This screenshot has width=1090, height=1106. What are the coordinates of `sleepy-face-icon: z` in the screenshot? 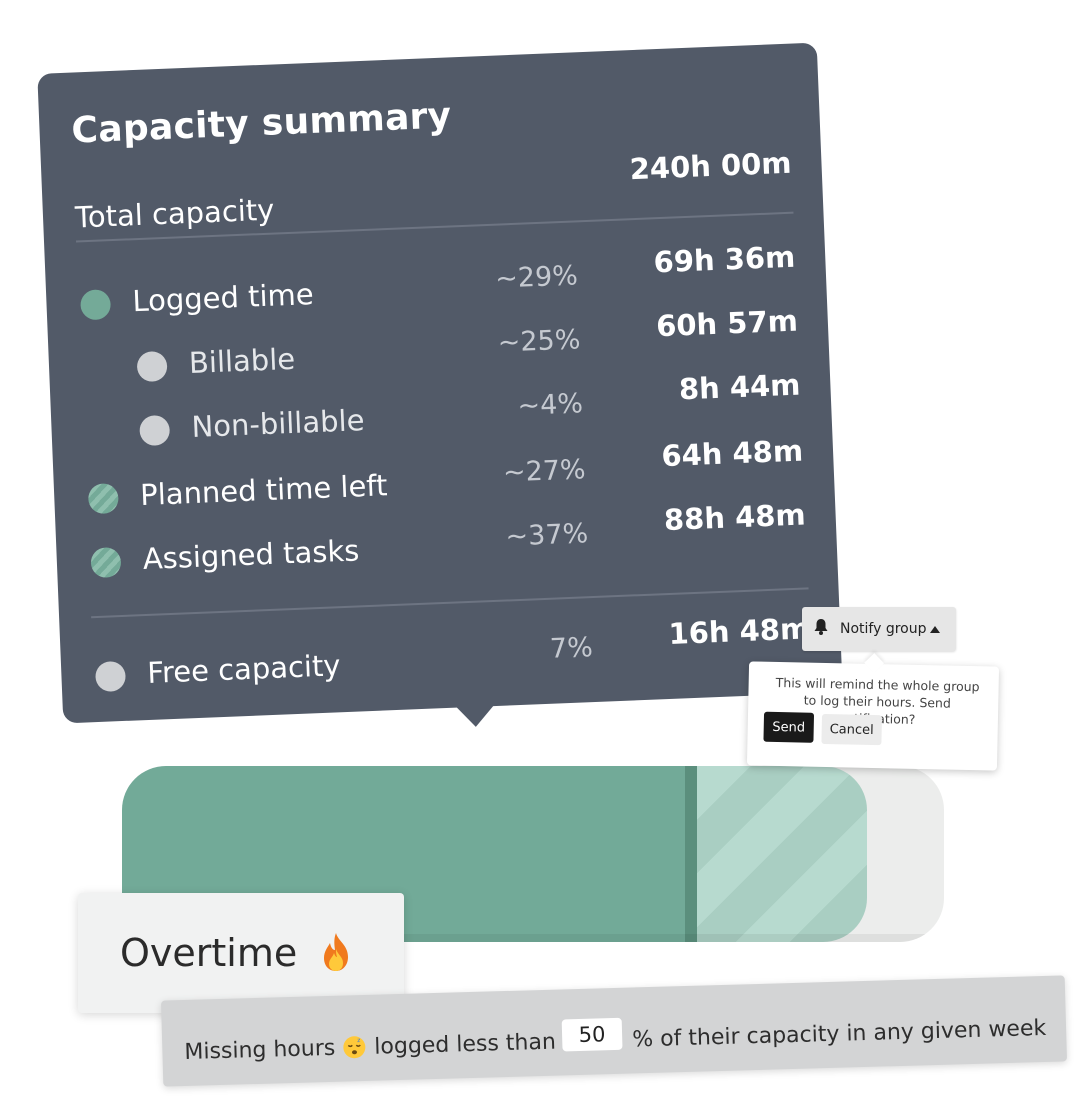 It's located at (354, 1047).